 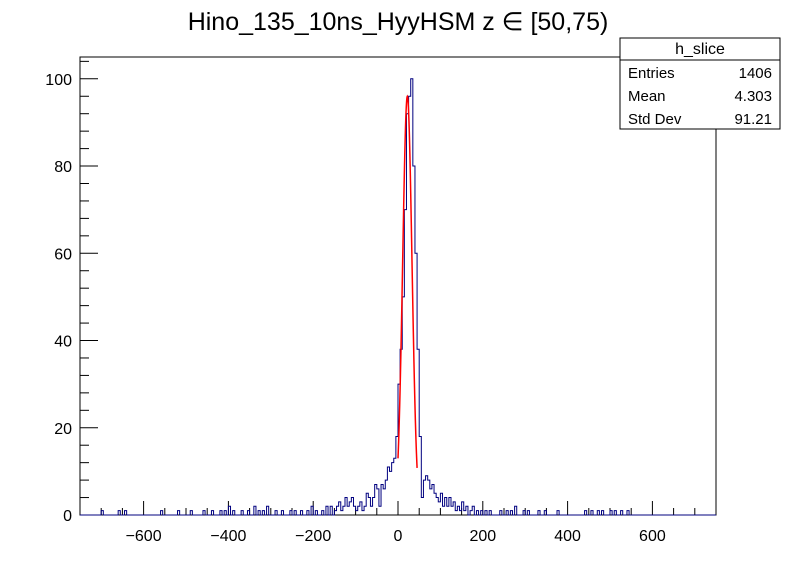 I want to click on y-tick-label: 100, so click(x=58, y=80).